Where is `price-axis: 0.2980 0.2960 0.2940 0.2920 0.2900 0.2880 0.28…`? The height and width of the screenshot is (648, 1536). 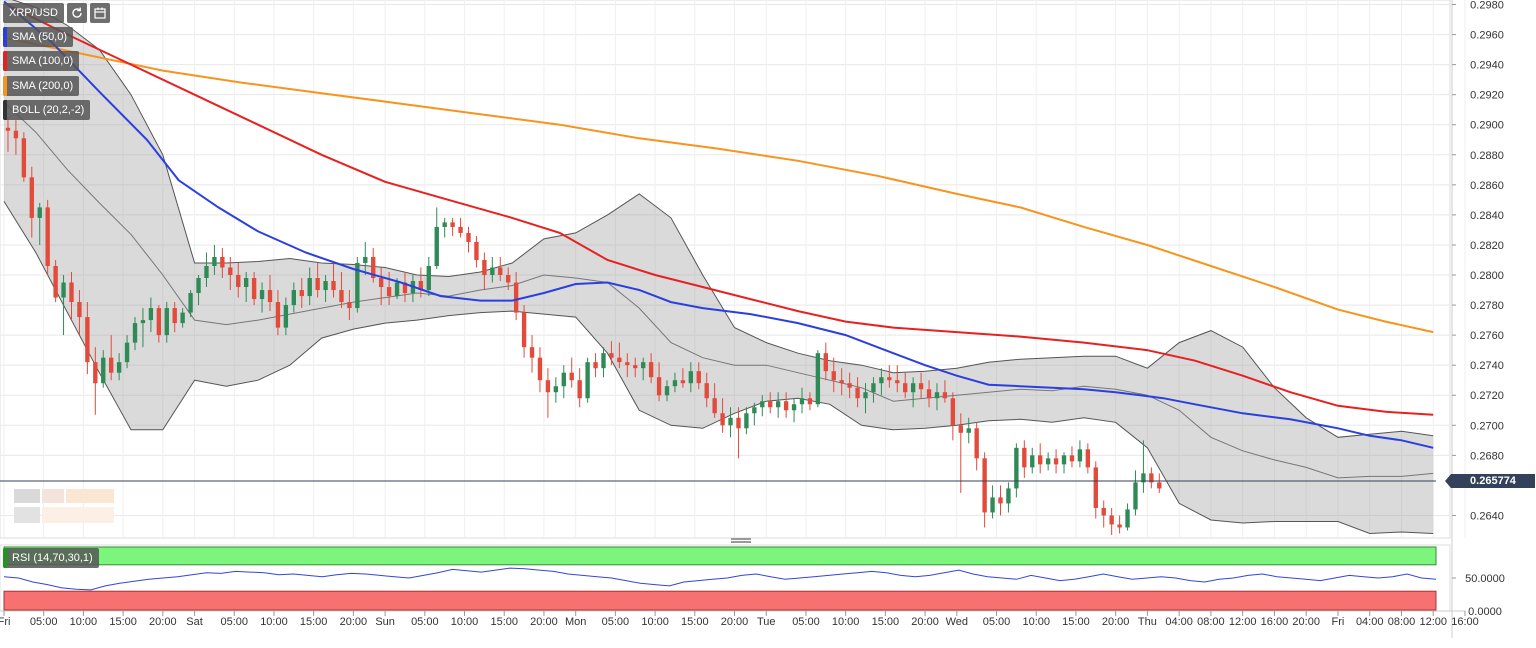
price-axis: 0.2980 0.2960 0.2940 0.2920 0.2900 0.2880 0.28… is located at coordinates (1477, 319).